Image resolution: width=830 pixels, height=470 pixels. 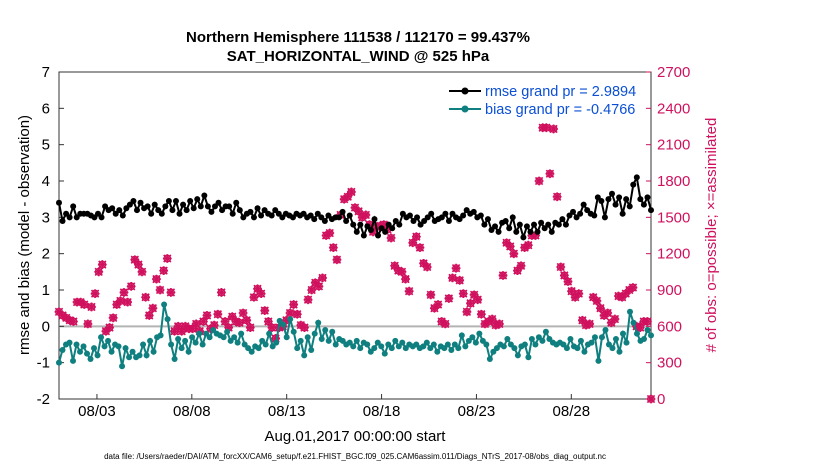 I want to click on legend-bias-marker, so click(x=465, y=109).